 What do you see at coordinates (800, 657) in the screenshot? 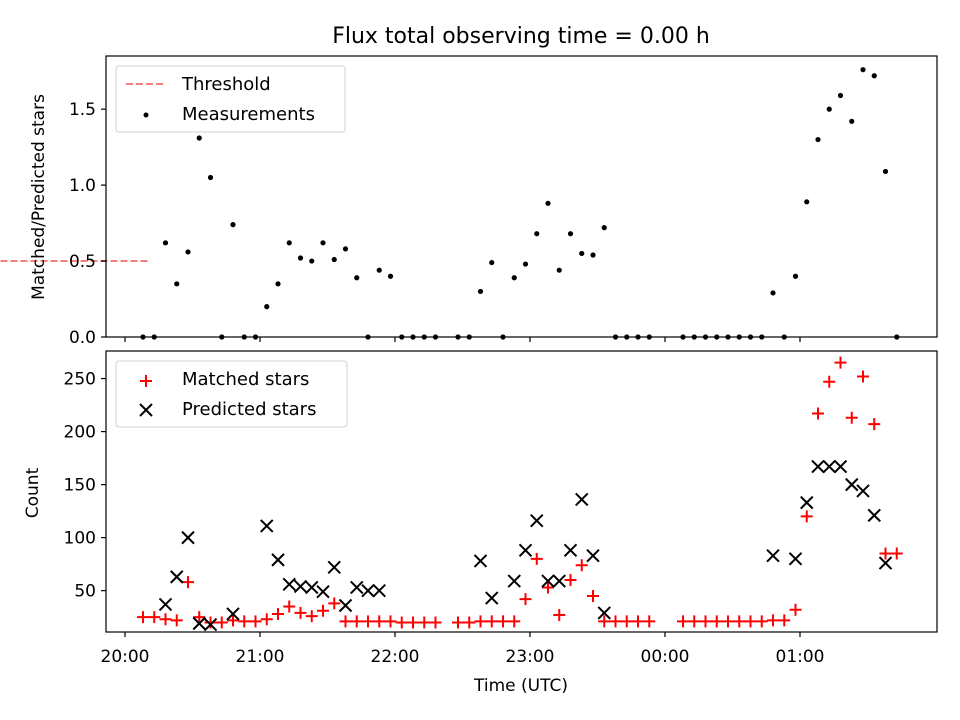
I see `x-tick-label: 01:00` at bounding box center [800, 657].